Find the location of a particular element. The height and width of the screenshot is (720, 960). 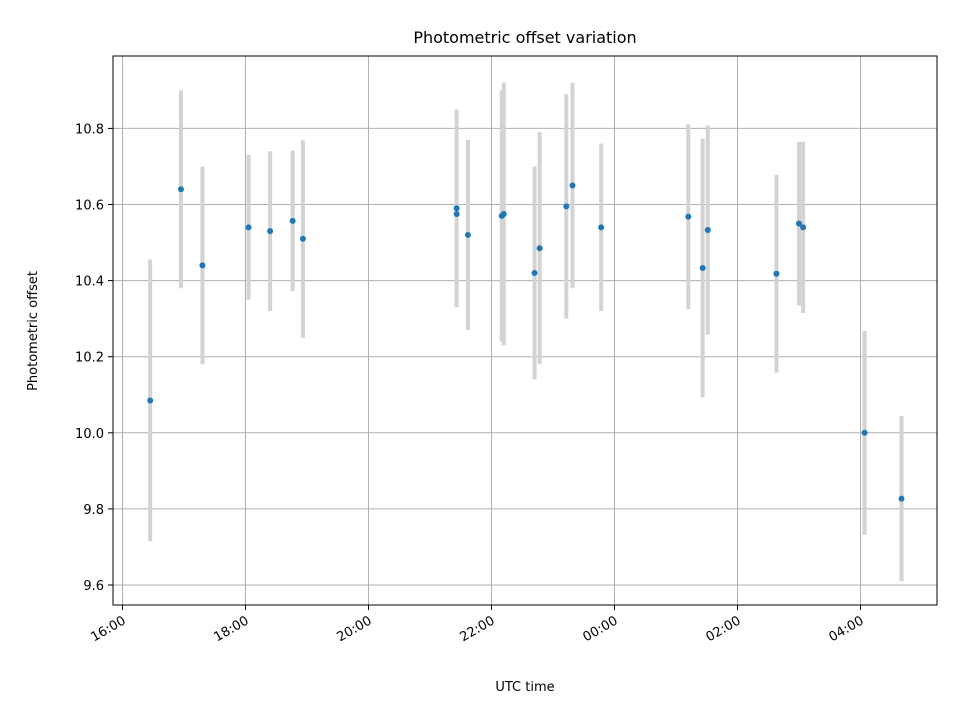

y-axis-ticks: 9.6 9.8 10.0 10.2 10.4 10.6 10.8 is located at coordinates (94, 358).